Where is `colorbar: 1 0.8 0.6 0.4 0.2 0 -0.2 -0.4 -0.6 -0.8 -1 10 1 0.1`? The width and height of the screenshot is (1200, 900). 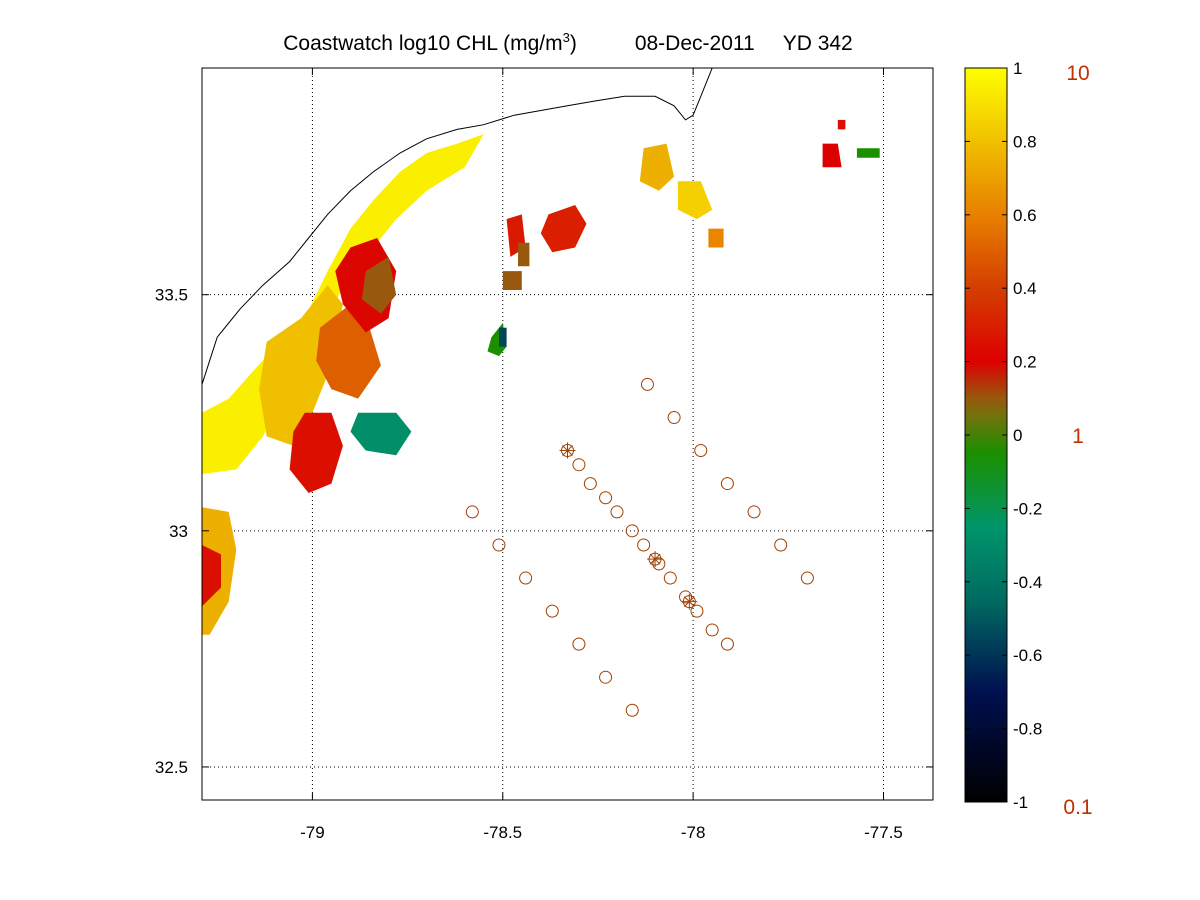
colorbar: 1 0.8 0.6 0.4 0.2 0 -0.2 -0.4 -0.6 -0.8 -1 10 1 0.1 is located at coordinates (1028, 439).